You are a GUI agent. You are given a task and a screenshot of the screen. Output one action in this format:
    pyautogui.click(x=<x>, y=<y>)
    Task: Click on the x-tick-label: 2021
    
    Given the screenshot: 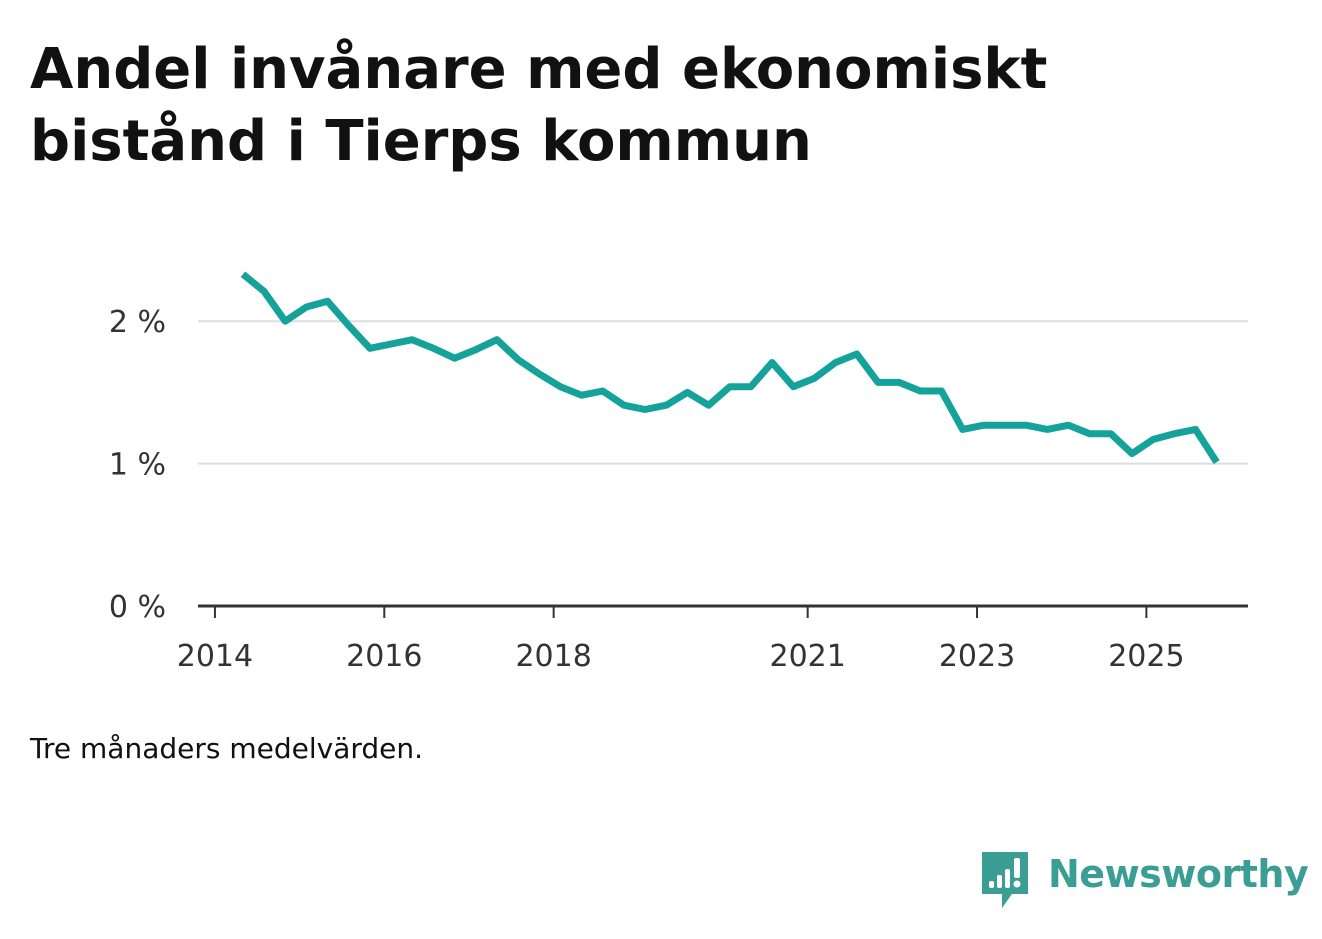 What is the action you would take?
    pyautogui.click(x=807, y=656)
    